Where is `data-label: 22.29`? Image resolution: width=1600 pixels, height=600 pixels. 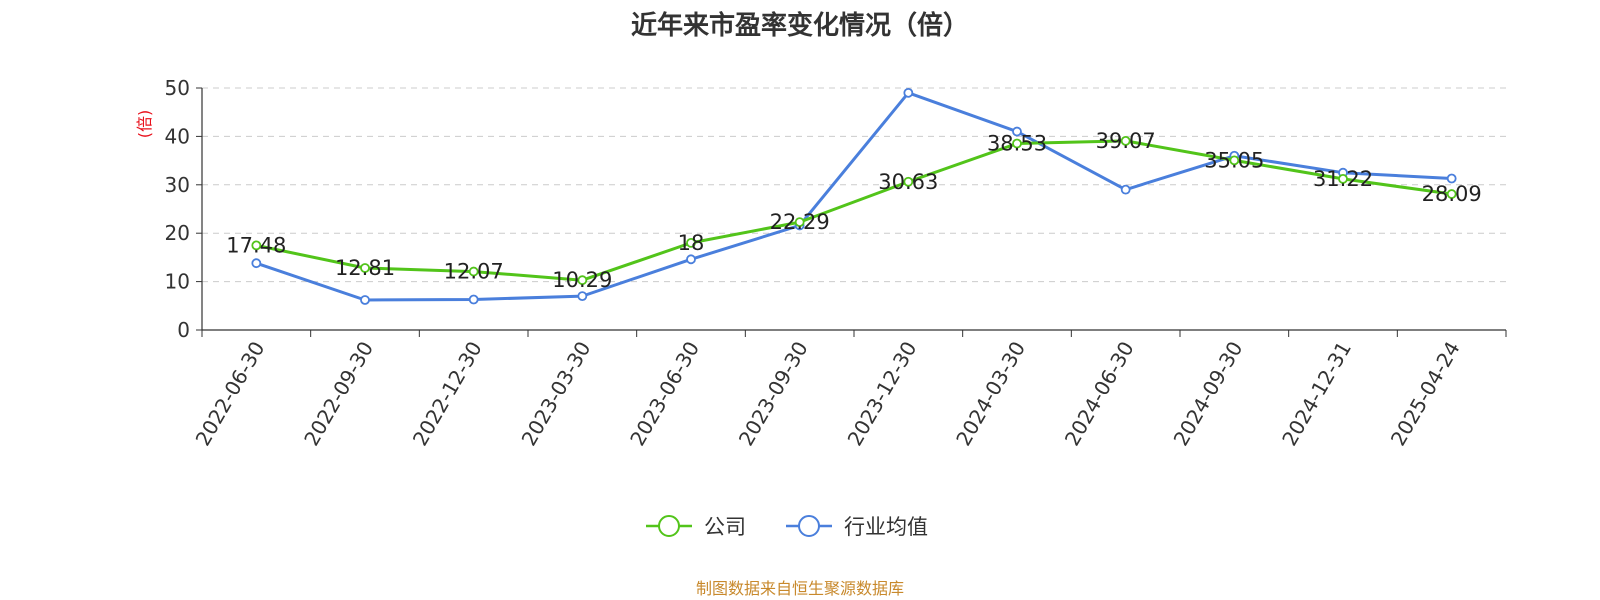 data-label: 22.29 is located at coordinates (800, 222).